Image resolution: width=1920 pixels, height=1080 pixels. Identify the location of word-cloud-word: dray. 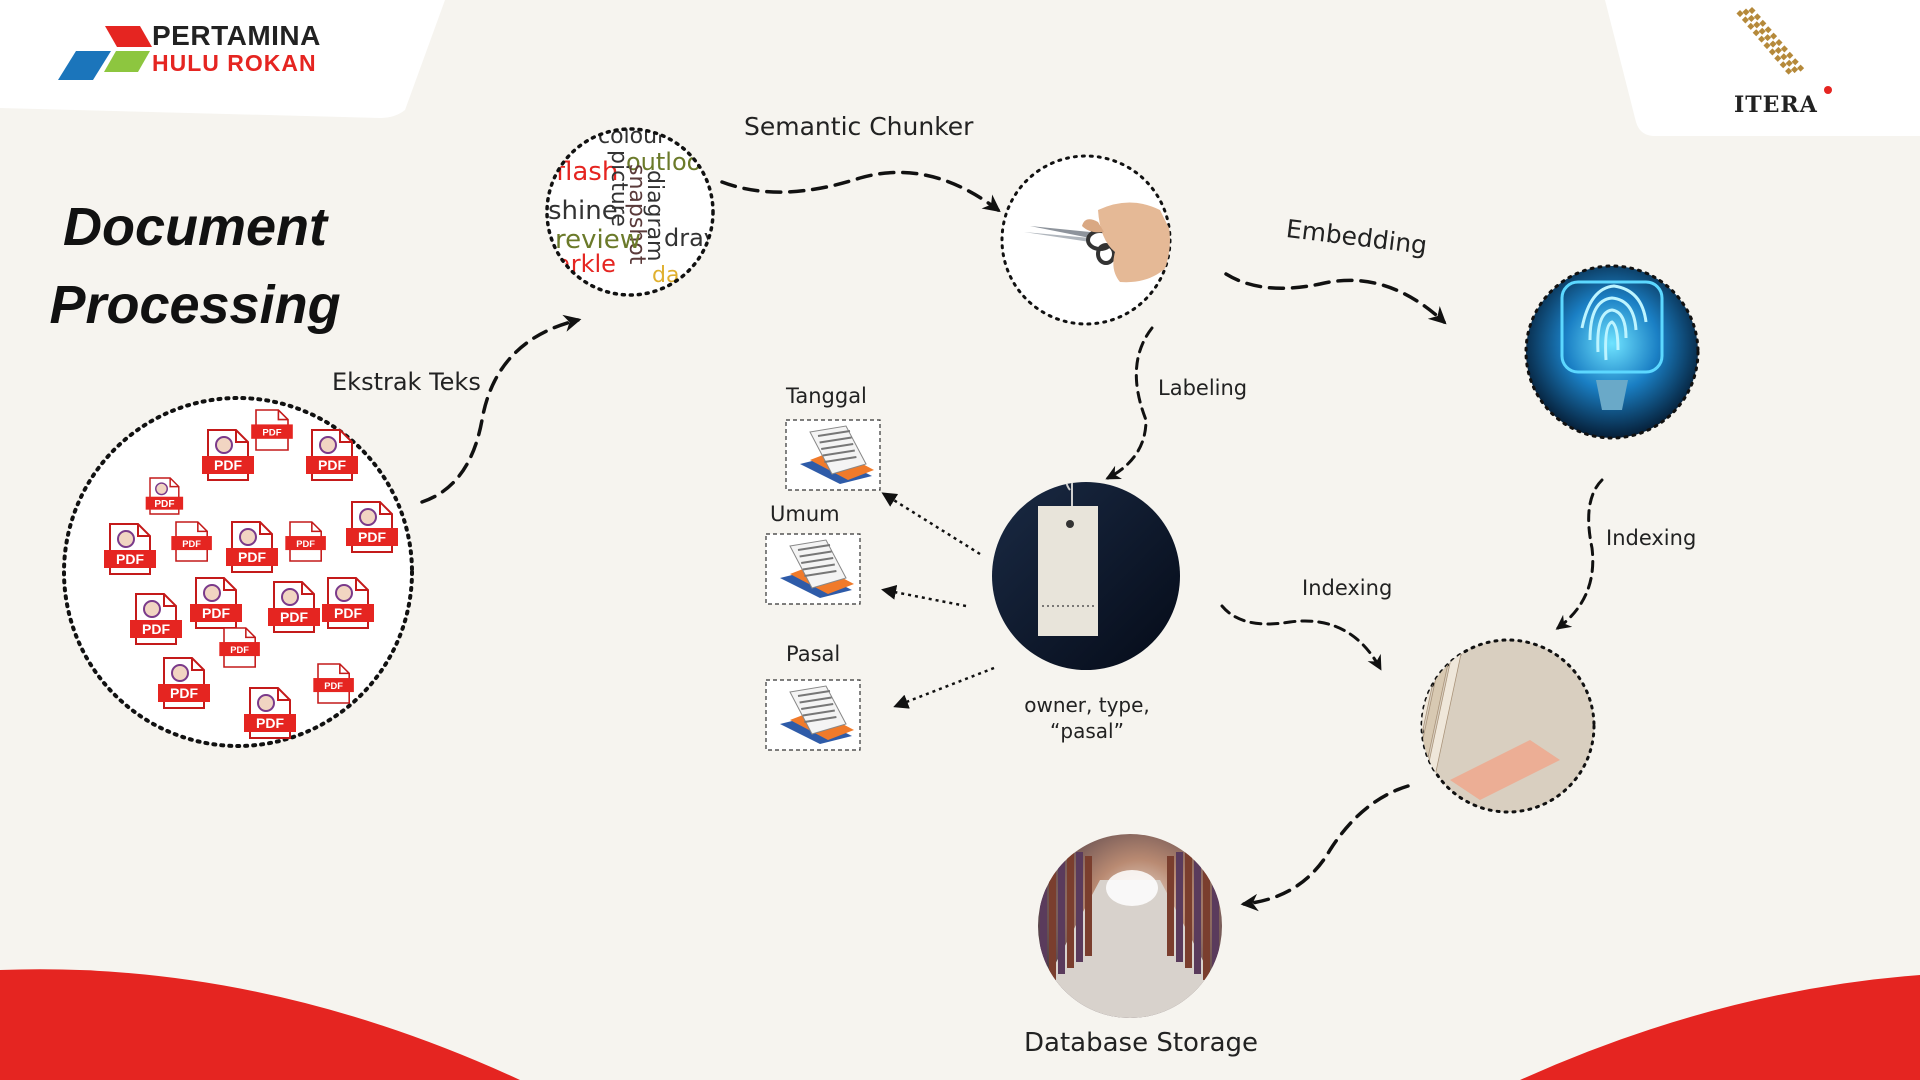
(691, 238).